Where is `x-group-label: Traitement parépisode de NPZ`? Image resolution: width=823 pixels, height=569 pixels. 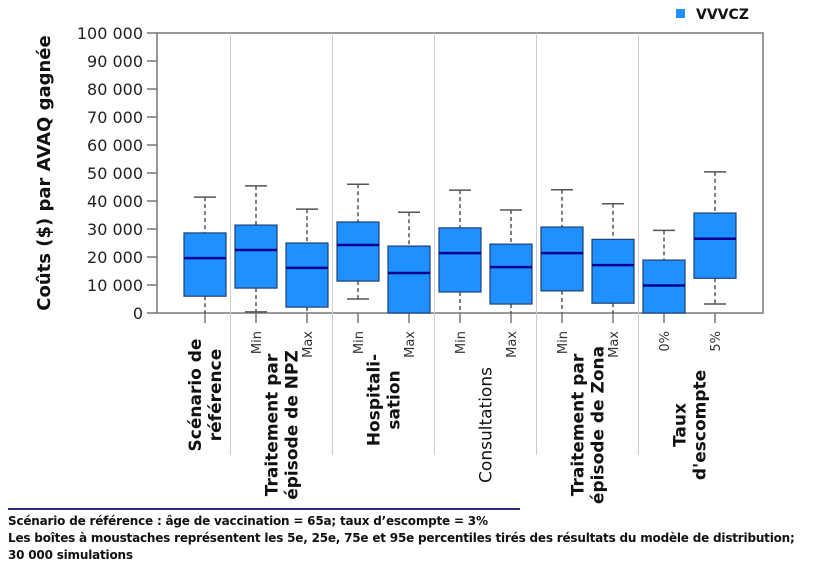
x-group-label: Traitement parépisode de NPZ is located at coordinates (283, 425).